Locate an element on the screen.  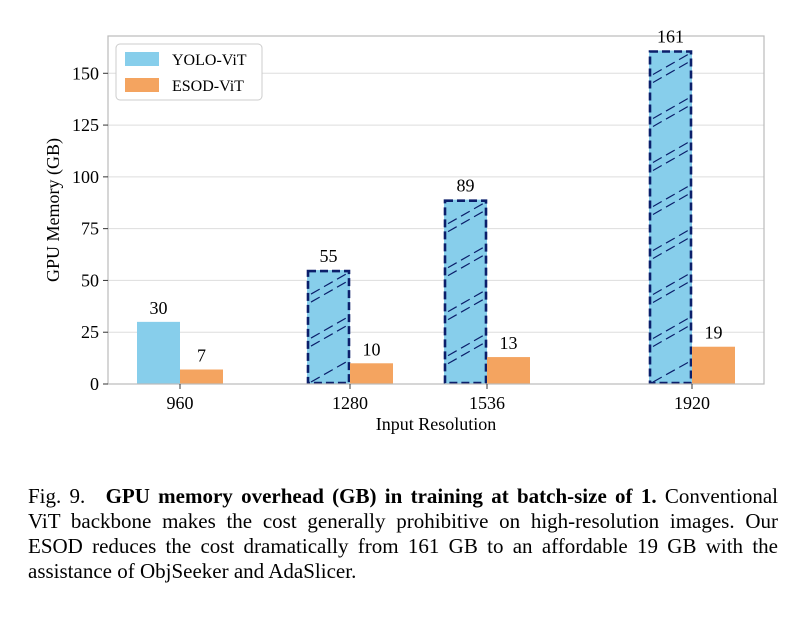
bar-hatch-1920 is located at coordinates (670, 218).